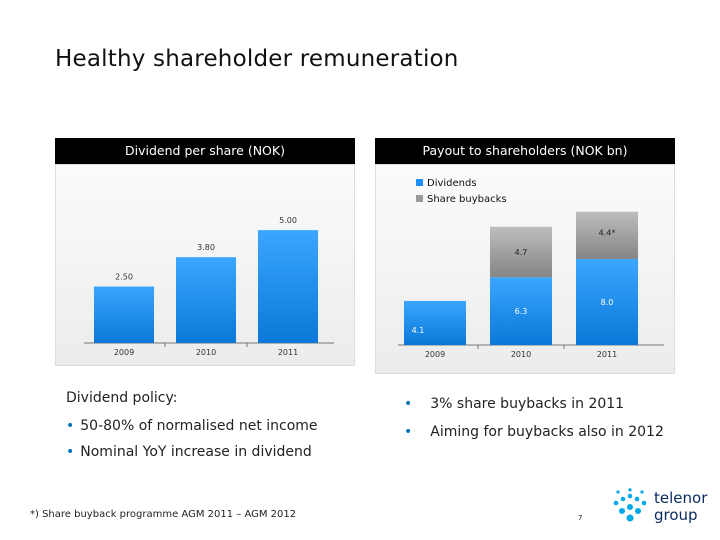 This screenshot has width=720, height=540. What do you see at coordinates (257, 59) in the screenshot?
I see `slide-title: Healthy shareholder remuneration` at bounding box center [257, 59].